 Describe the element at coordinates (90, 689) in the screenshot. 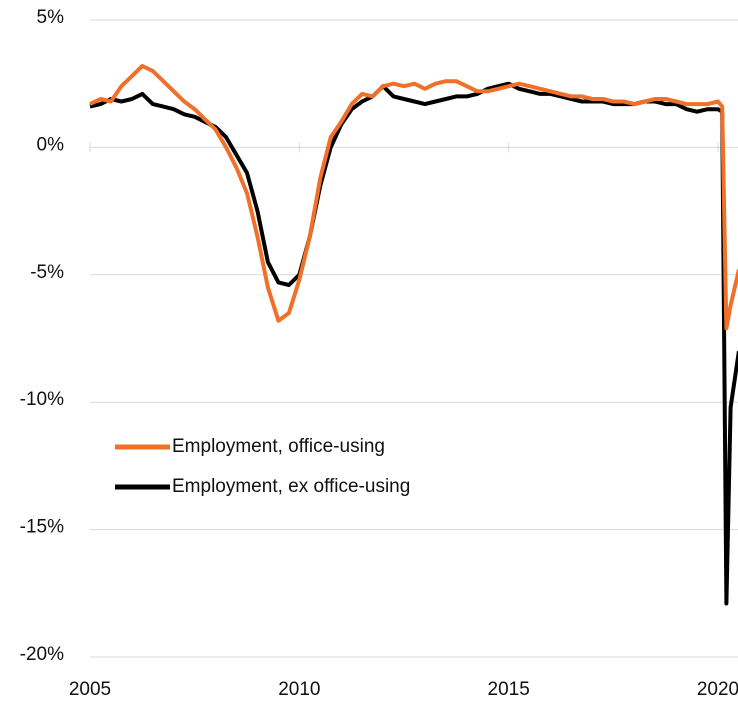

I see `x-tick-label: 2005` at that location.